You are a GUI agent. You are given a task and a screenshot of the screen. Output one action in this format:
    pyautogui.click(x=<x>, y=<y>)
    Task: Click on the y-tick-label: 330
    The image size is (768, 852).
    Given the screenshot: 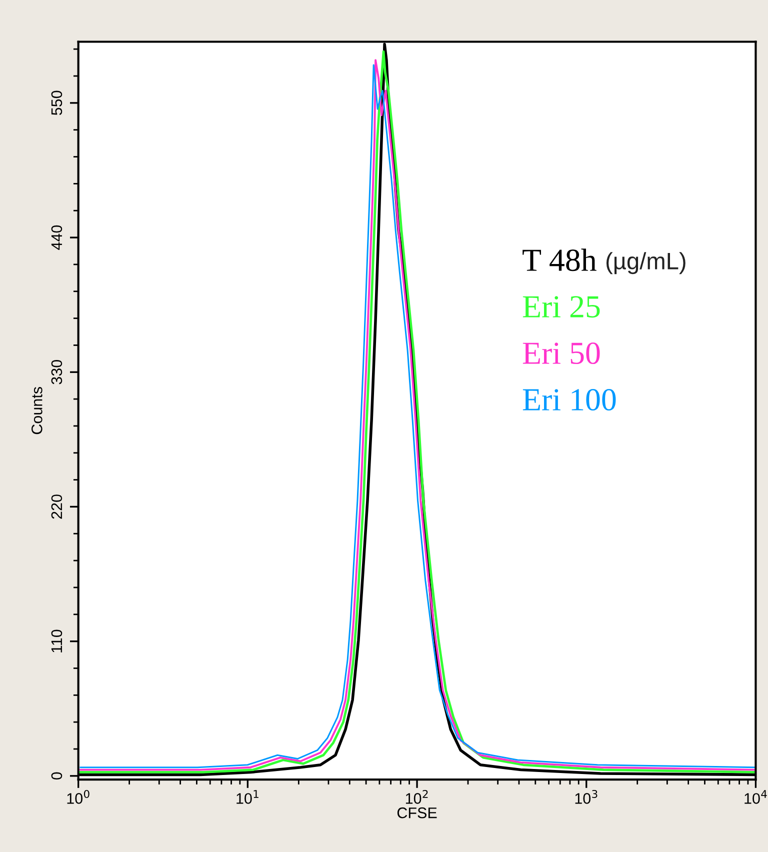 What is the action you would take?
    pyautogui.click(x=56, y=372)
    